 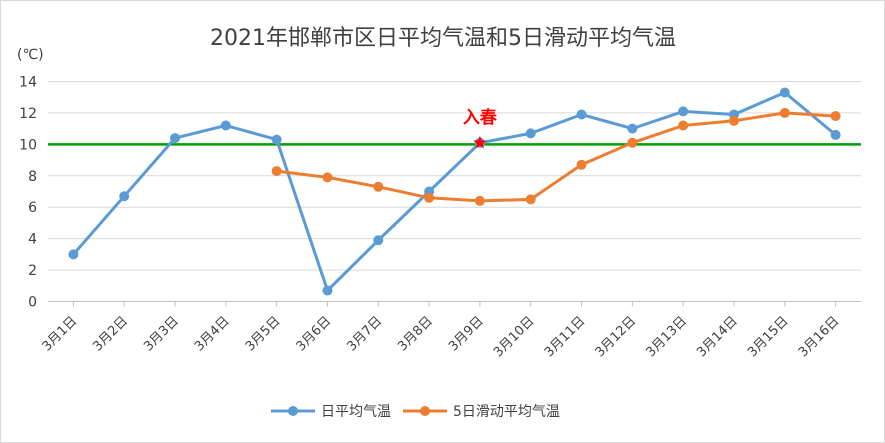 I want to click on x-tick-label: 3月11日, so click(x=565, y=337).